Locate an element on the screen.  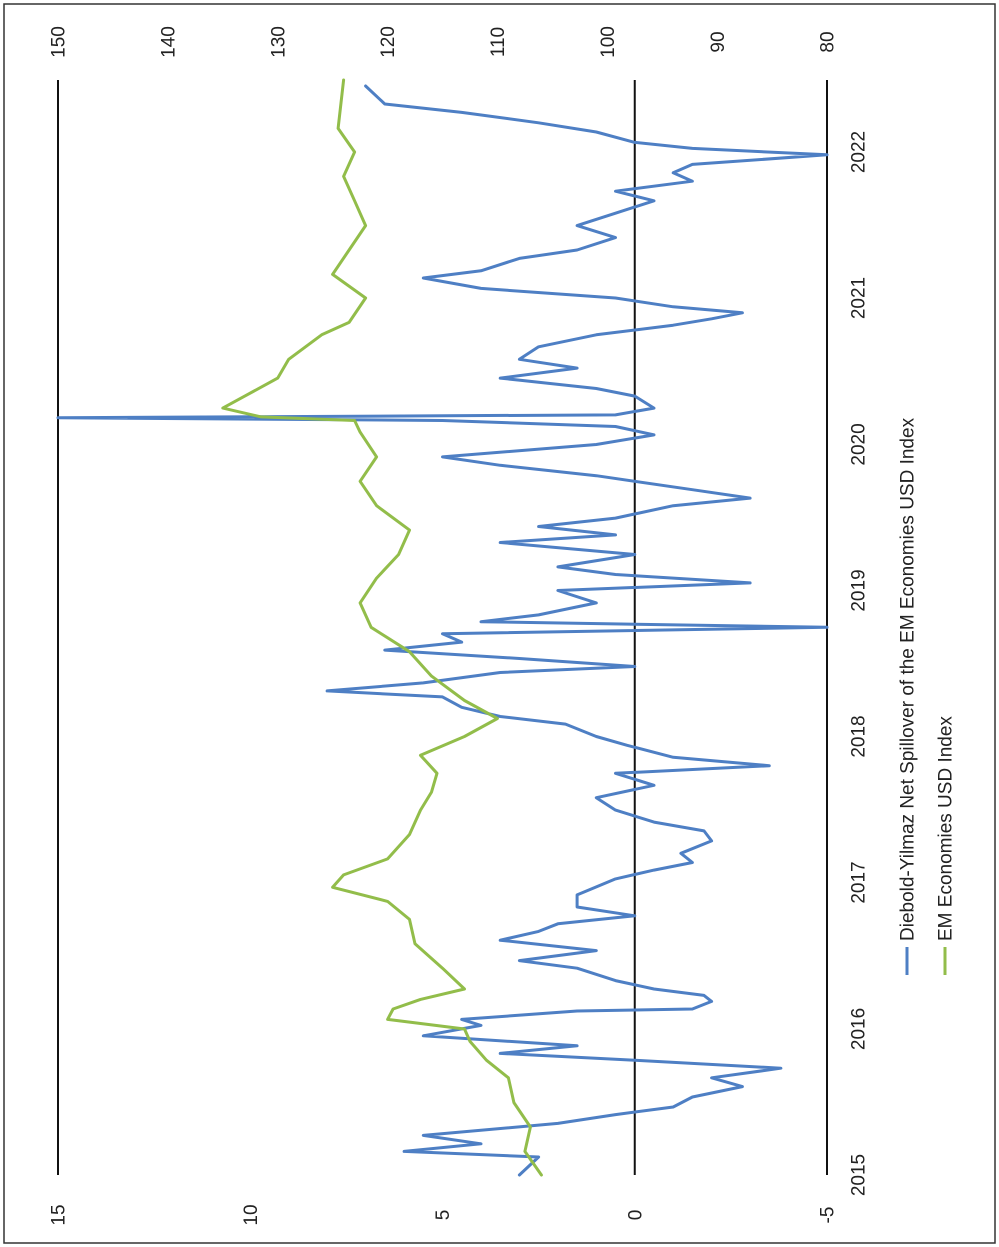
right-axis-tick-label: 130 is located at coordinates (278, 42).